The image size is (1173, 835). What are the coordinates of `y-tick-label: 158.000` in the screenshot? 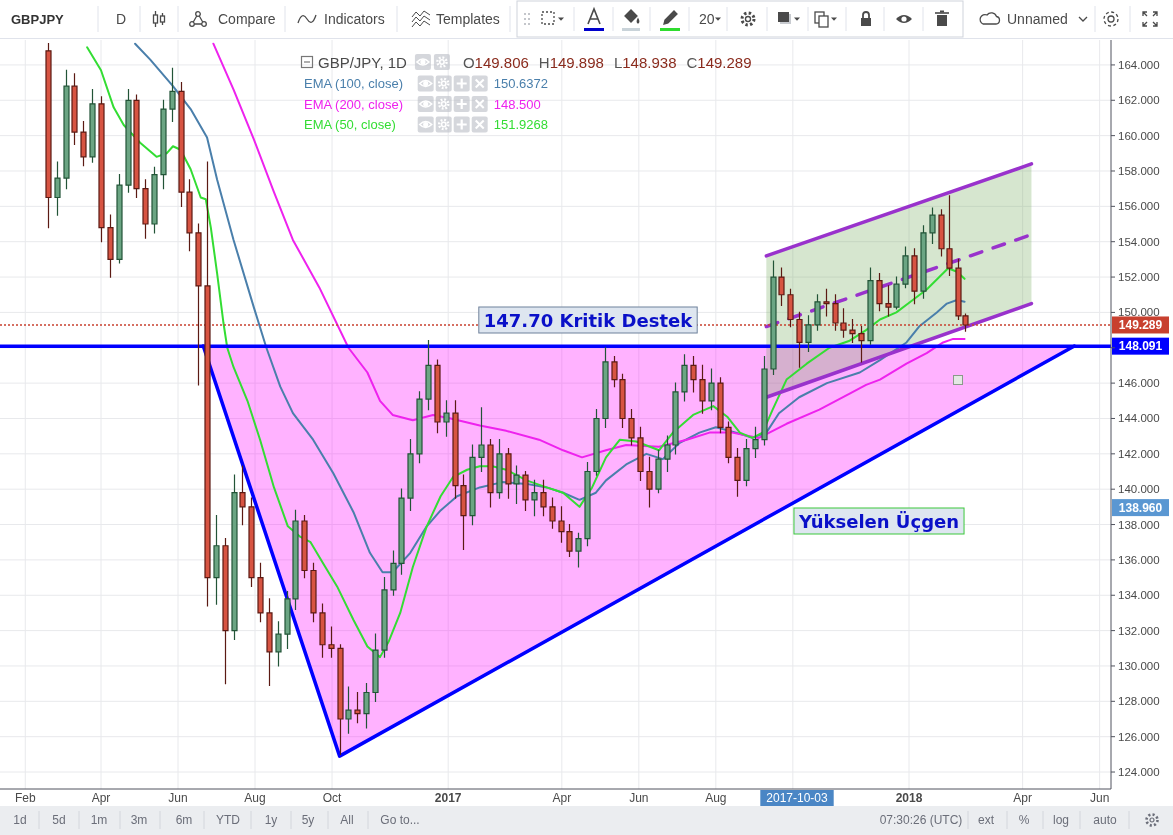 It's located at (1139, 170).